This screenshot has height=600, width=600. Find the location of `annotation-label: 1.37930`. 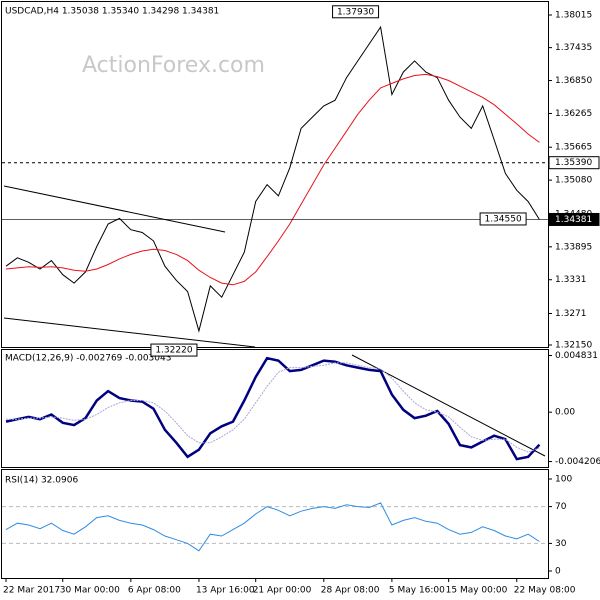

annotation-label: 1.37930 is located at coordinates (355, 12).